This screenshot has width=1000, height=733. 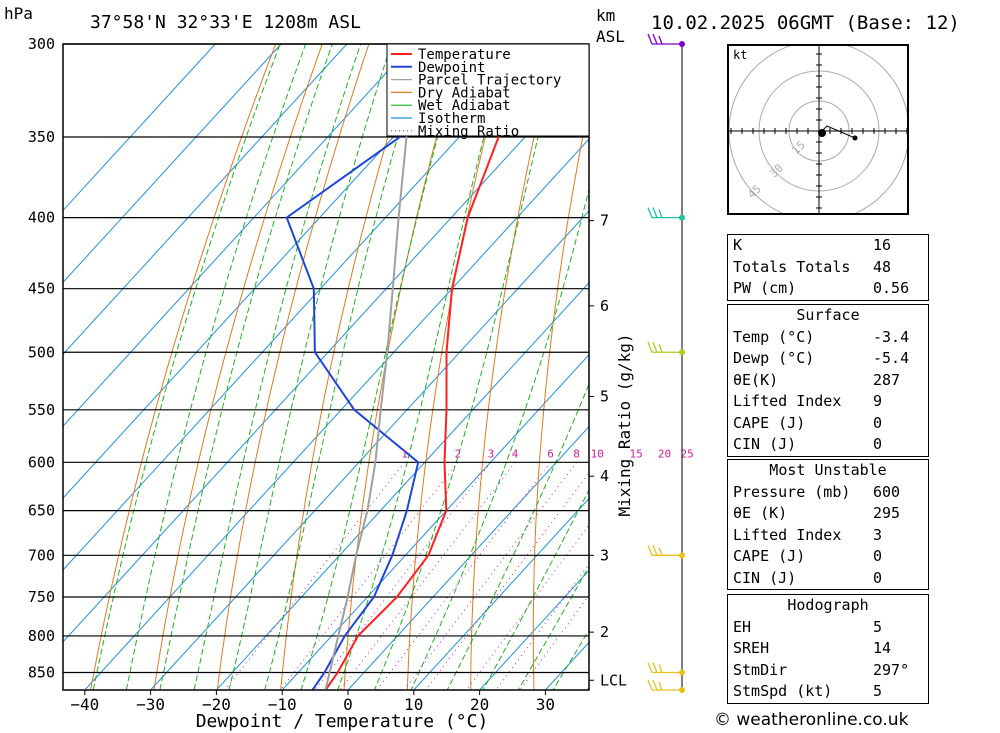 What do you see at coordinates (41, 352) in the screenshot?
I see `pressure-tick-label: 500` at bounding box center [41, 352].